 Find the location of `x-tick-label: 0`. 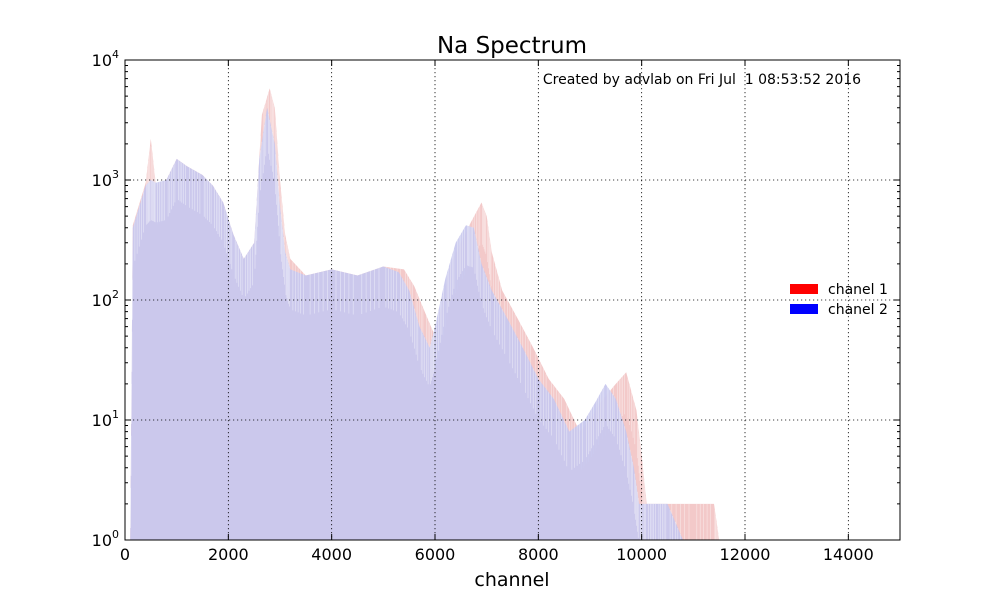

x-tick-label: 0 is located at coordinates (125, 554).